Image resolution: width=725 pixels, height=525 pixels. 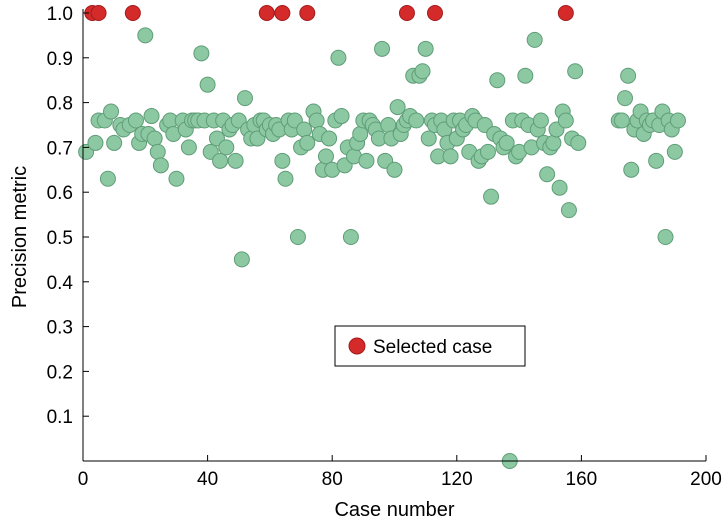 I want to click on y-tick-label: 0.8, so click(x=60, y=104).